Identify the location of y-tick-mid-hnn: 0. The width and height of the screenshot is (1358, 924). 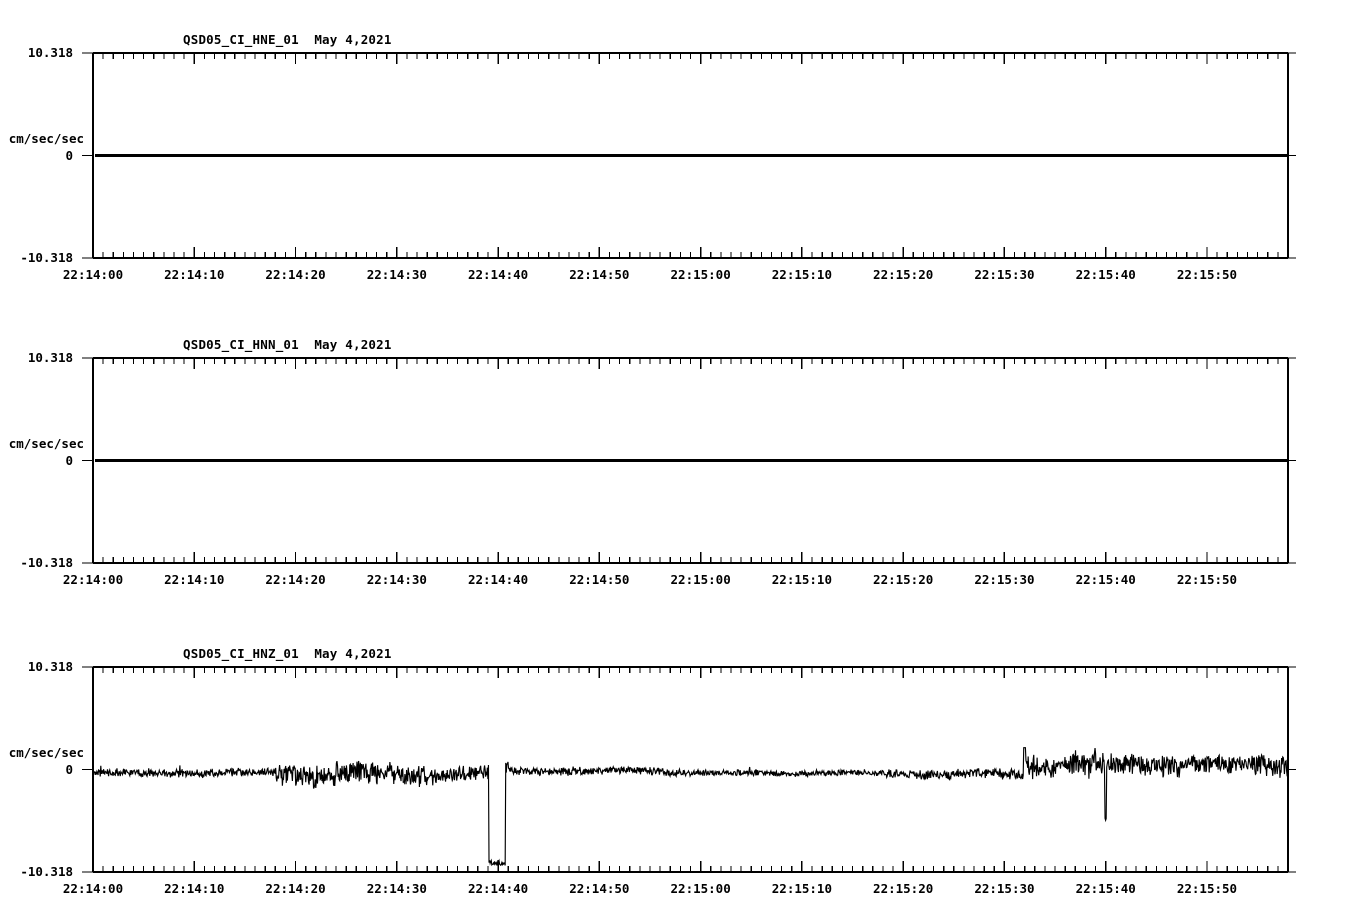
(69, 460).